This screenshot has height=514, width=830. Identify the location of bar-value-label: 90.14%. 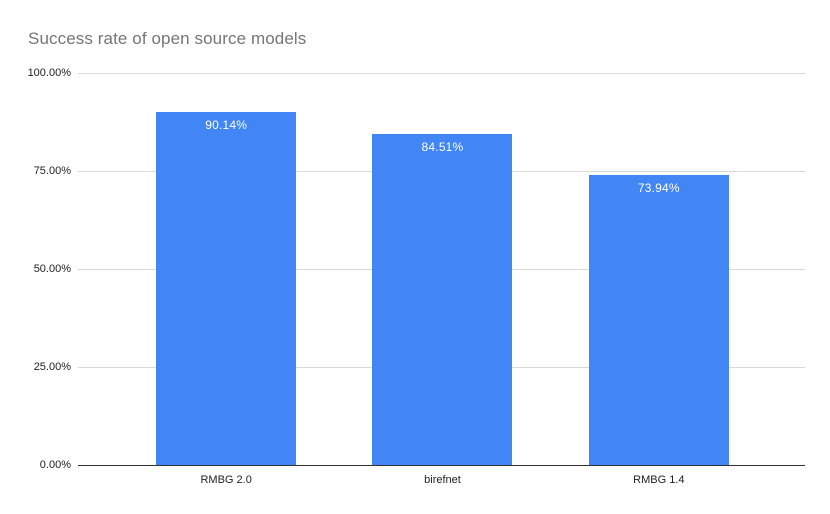
(226, 124).